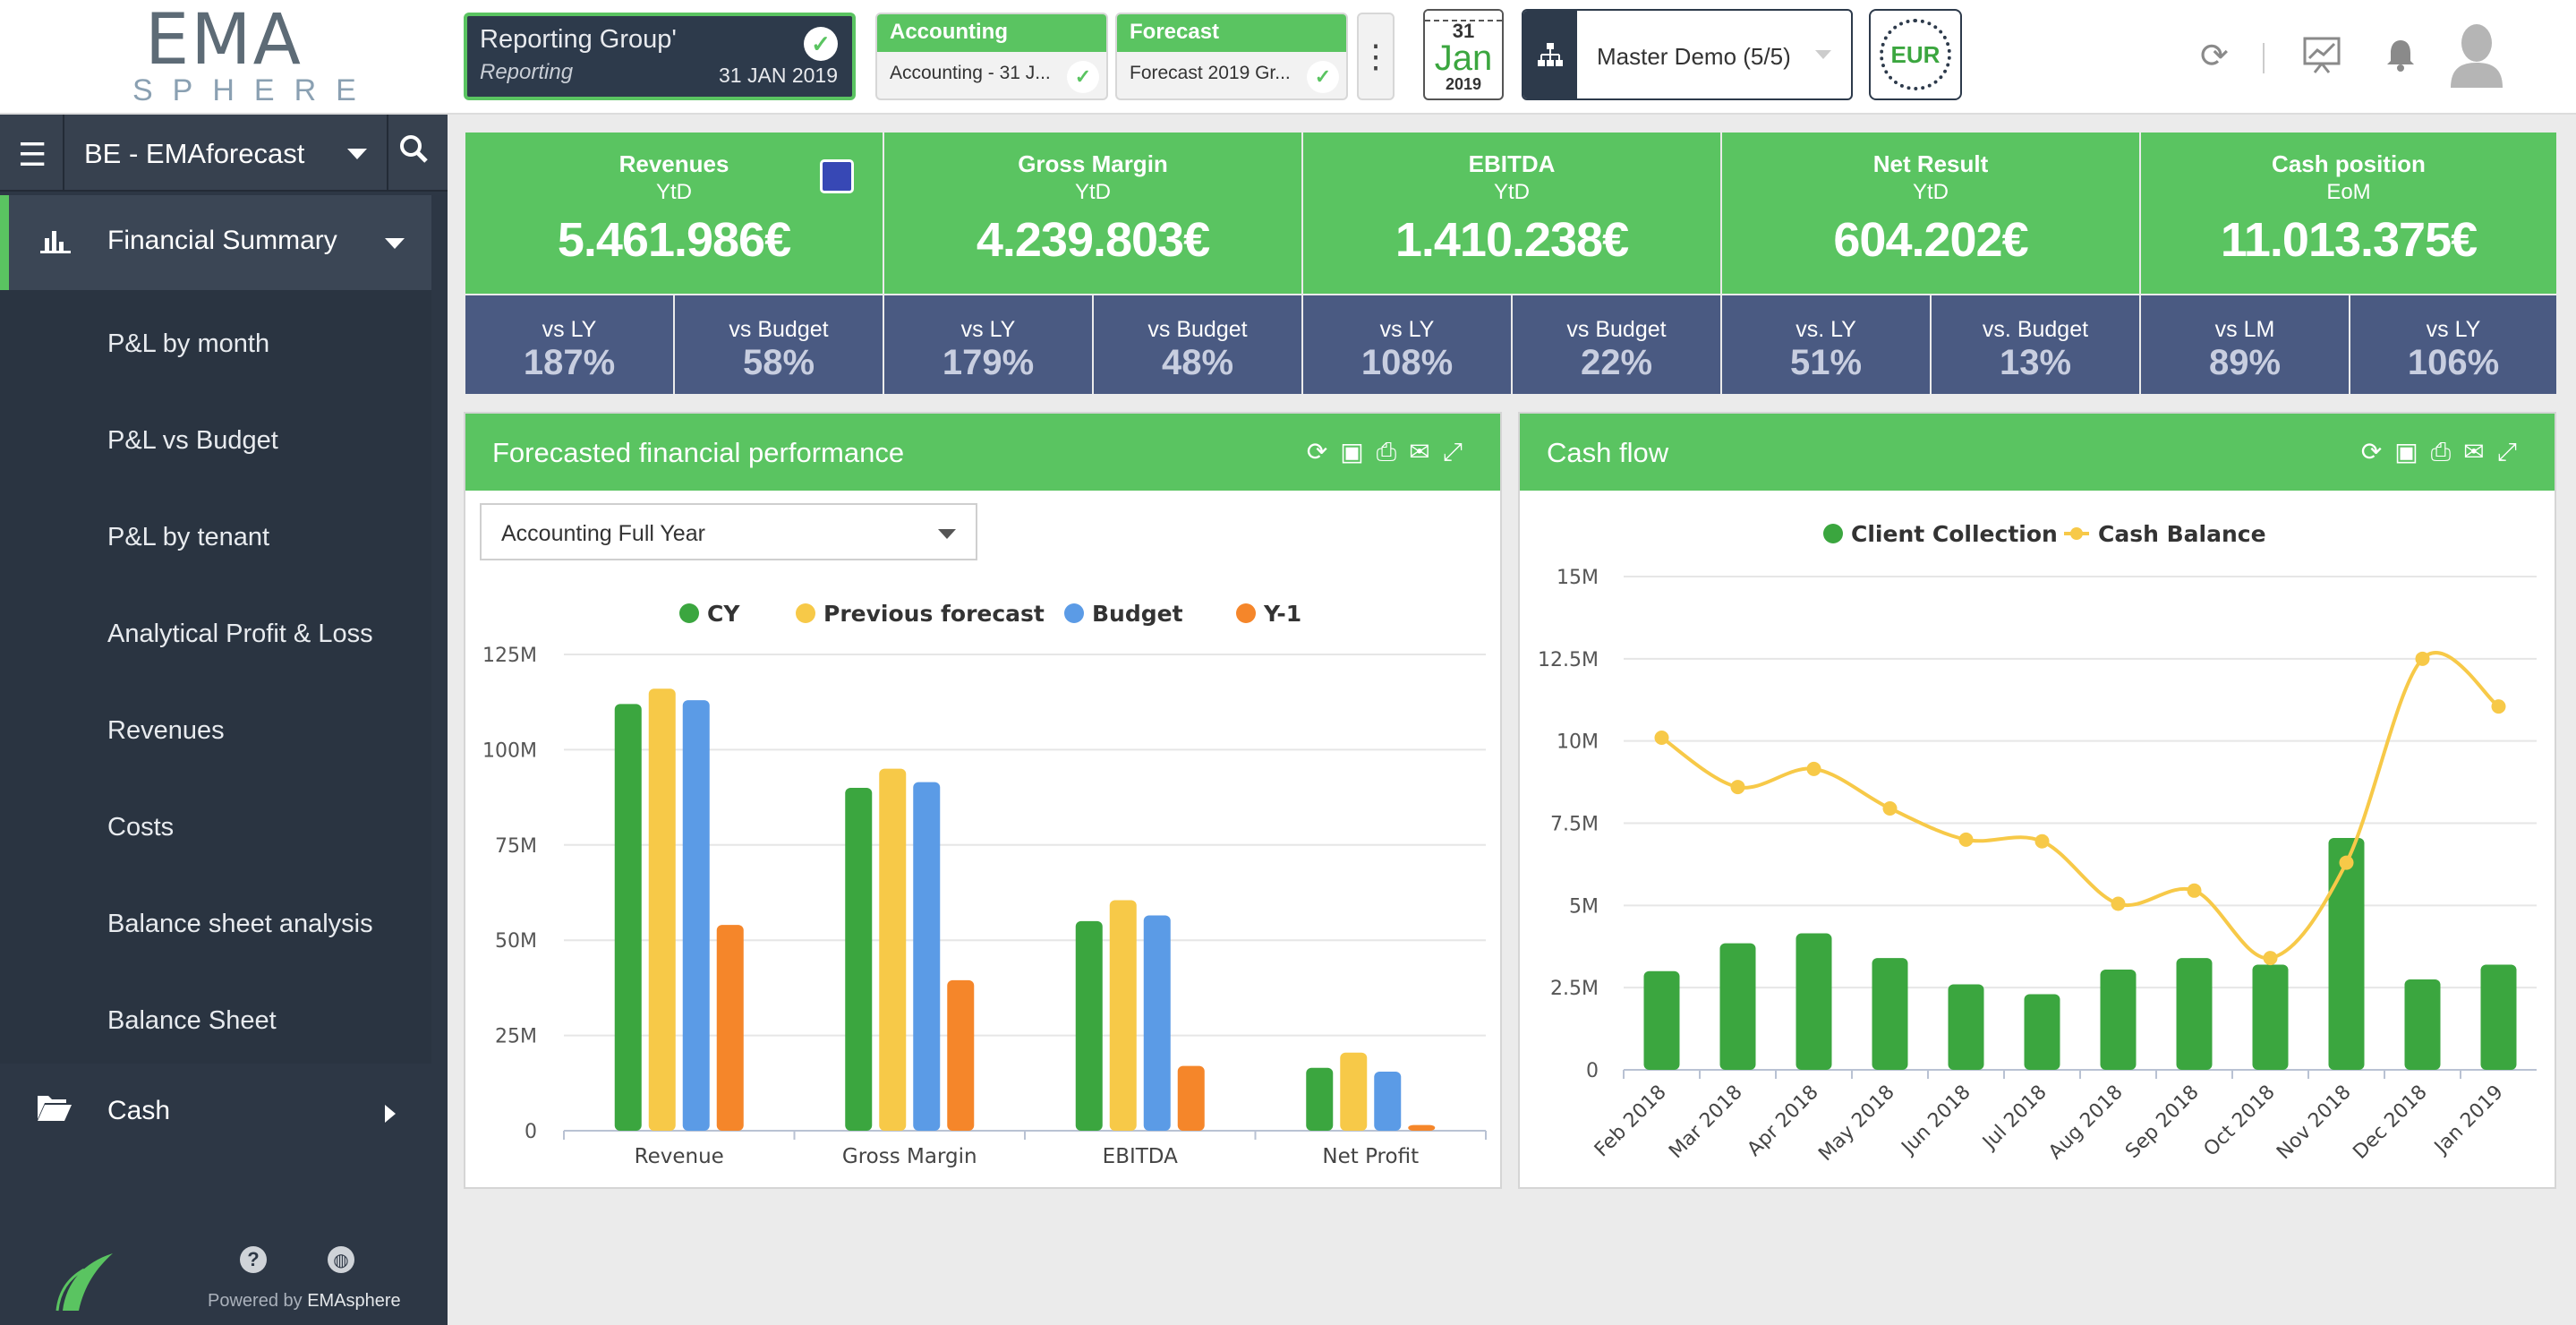 This screenshot has height=1325, width=2576. I want to click on comparison-value: 108%, so click(1407, 362).